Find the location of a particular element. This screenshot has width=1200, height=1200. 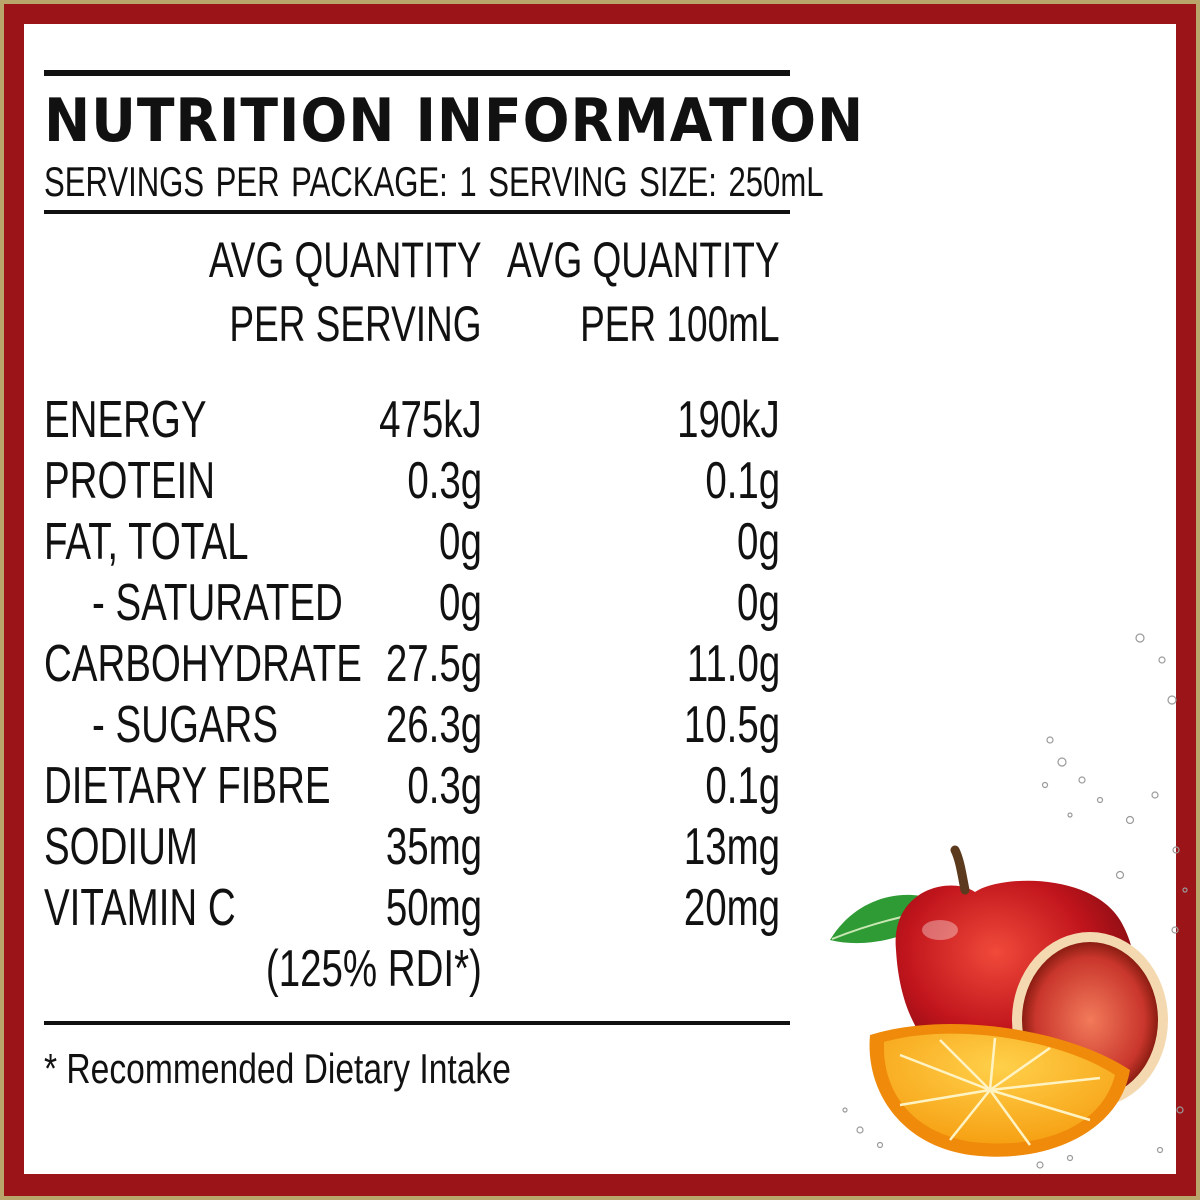

nutrient-name: - SATURATED is located at coordinates (217, 603).